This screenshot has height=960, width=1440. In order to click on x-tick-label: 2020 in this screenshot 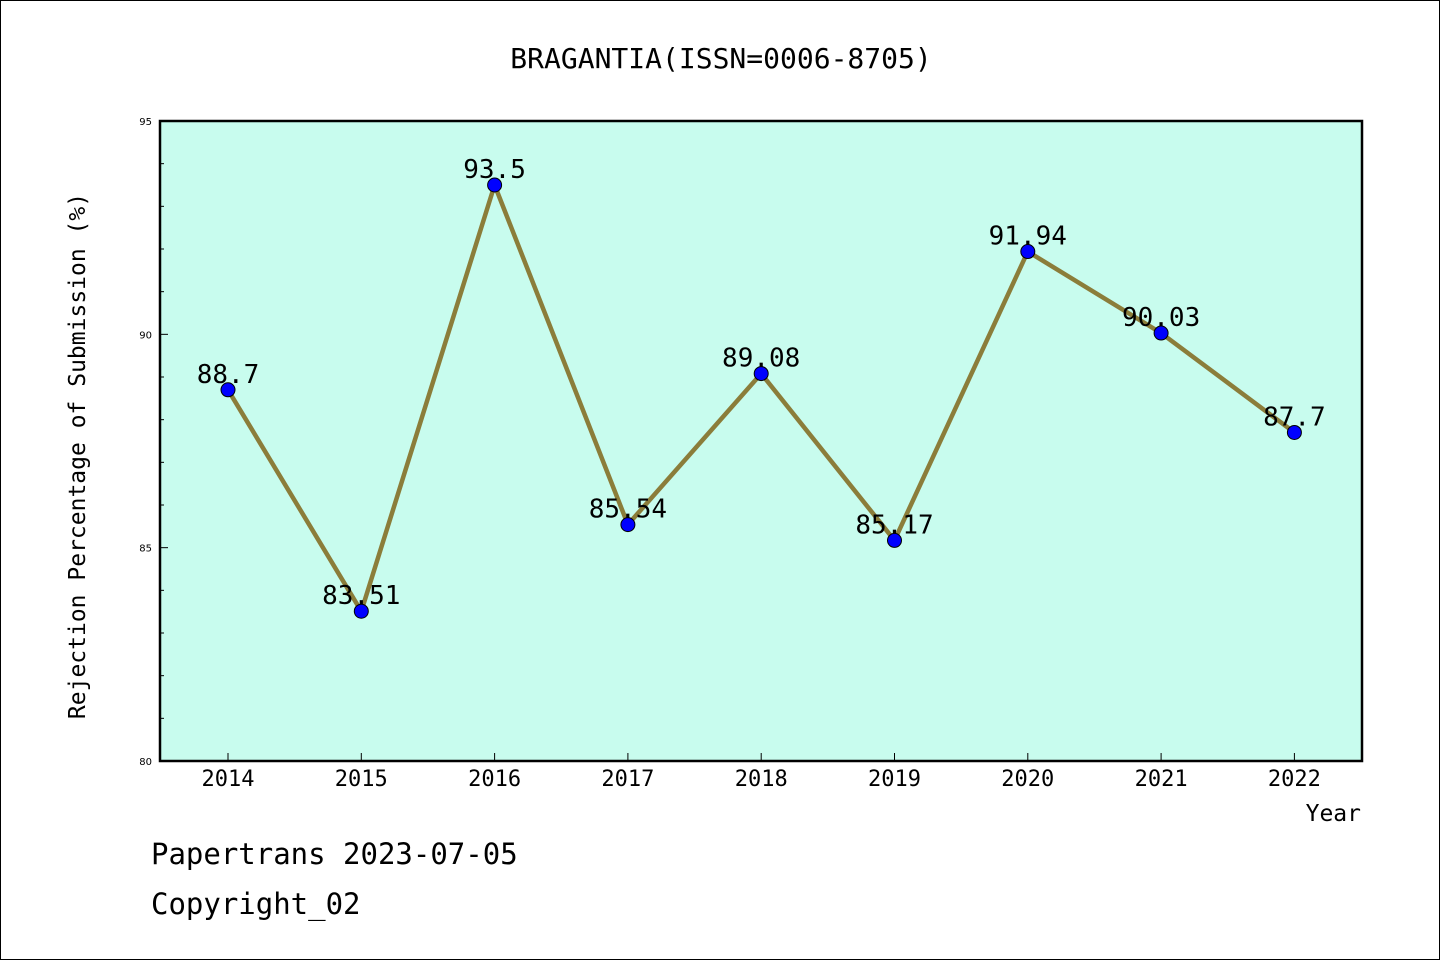, I will do `click(1027, 779)`.